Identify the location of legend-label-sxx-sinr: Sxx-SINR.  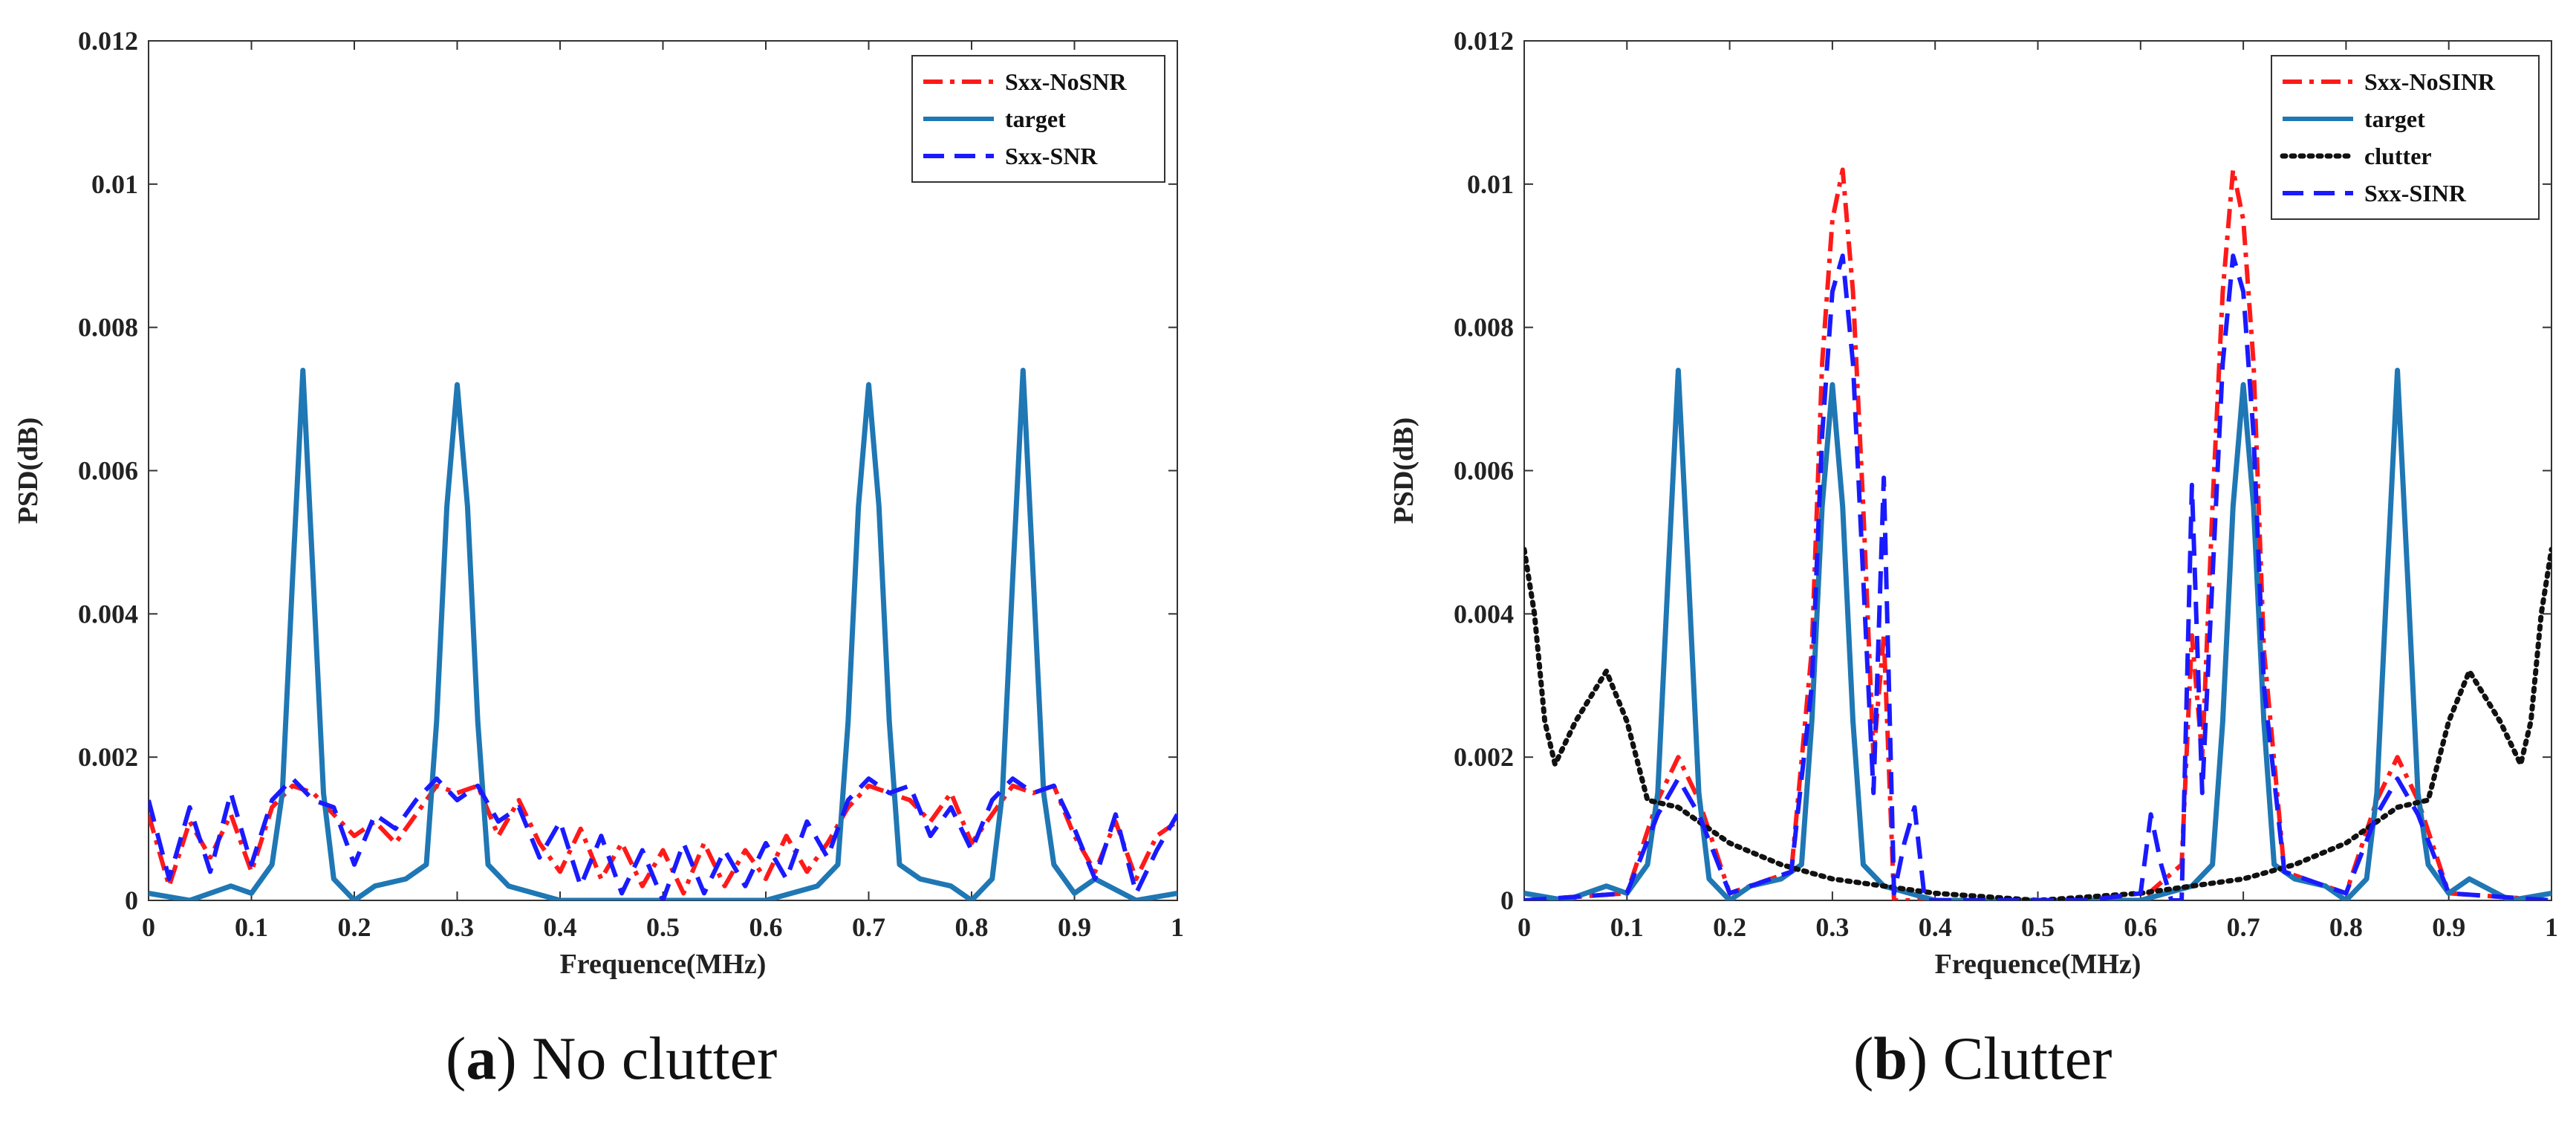
(2415, 193).